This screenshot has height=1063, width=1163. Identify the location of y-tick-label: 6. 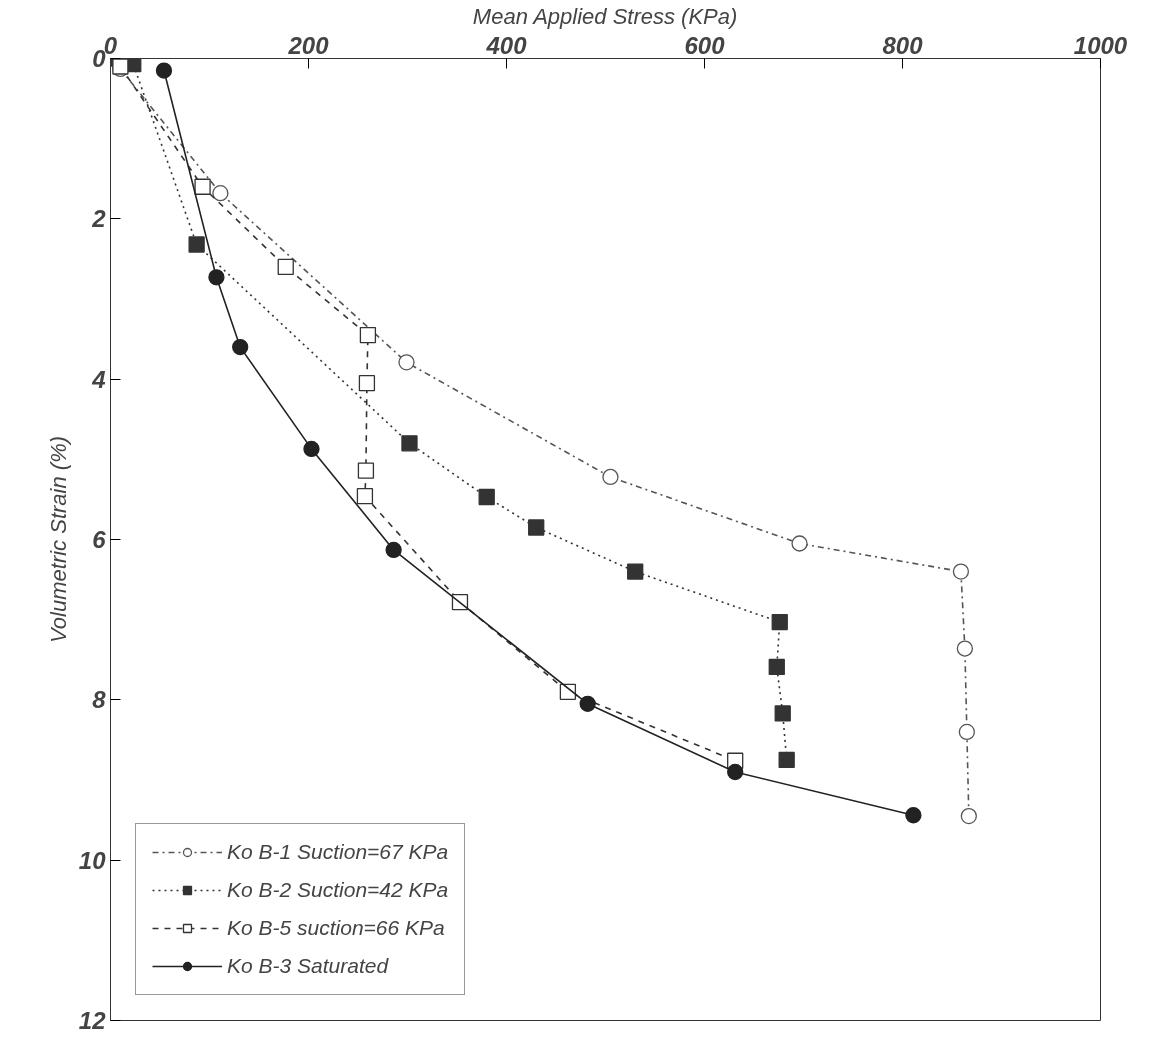
(99, 539).